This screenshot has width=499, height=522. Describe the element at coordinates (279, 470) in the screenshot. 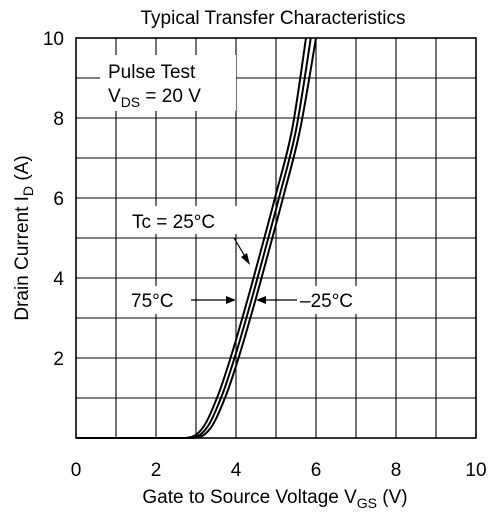

I see `x-tick-labels: 0 2 4 6 8 10` at that location.